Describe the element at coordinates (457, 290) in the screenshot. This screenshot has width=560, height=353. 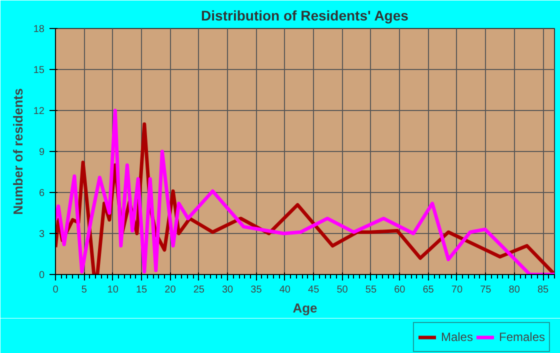
I see `x-tick-label: 70` at that location.